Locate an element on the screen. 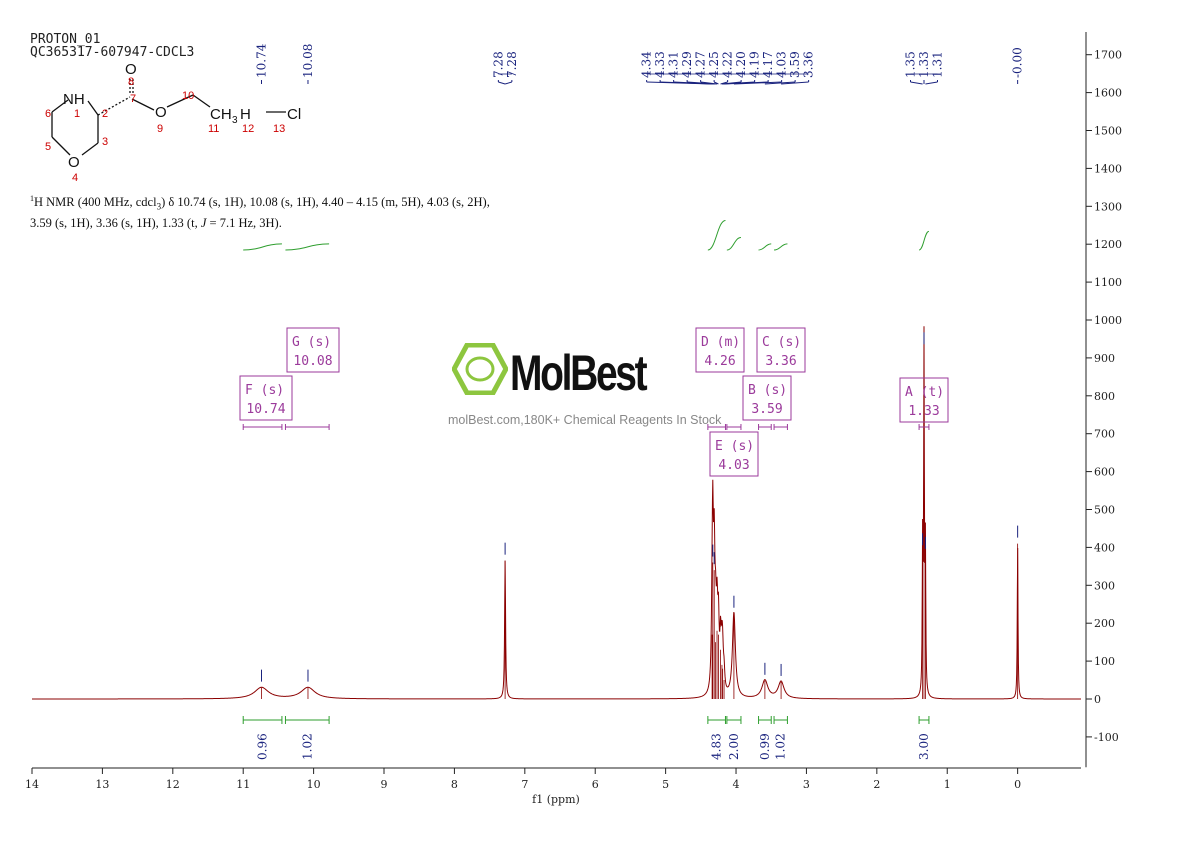  x-tick-label: 13 is located at coordinates (102, 784).